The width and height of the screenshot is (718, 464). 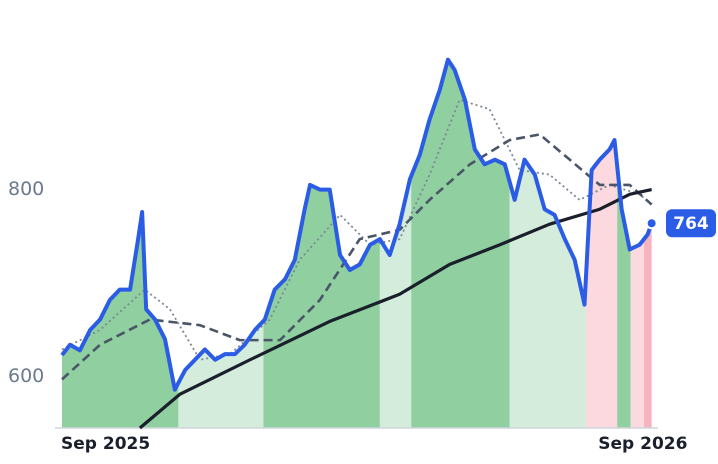 What do you see at coordinates (642, 444) in the screenshot?
I see `x-tick-label: Sep 2026` at bounding box center [642, 444].